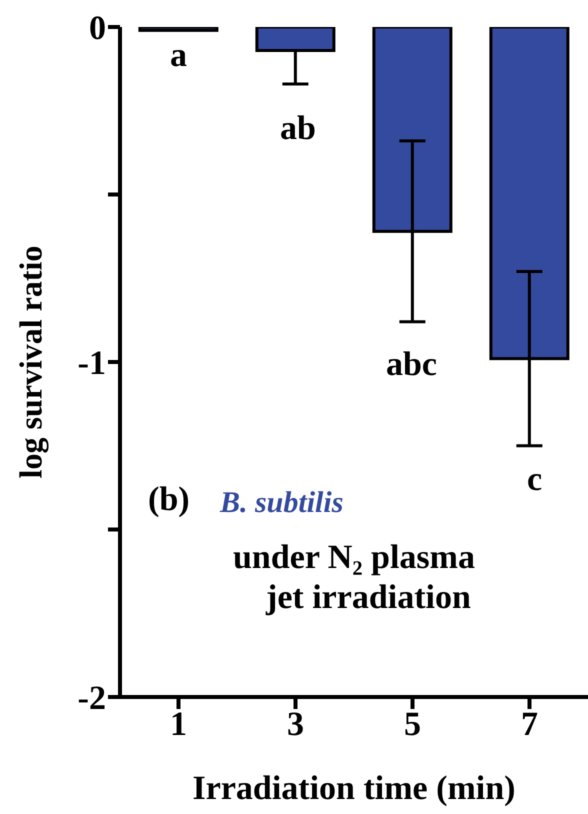  Describe the element at coordinates (411, 364) in the screenshot. I see `annotation: abc` at that location.